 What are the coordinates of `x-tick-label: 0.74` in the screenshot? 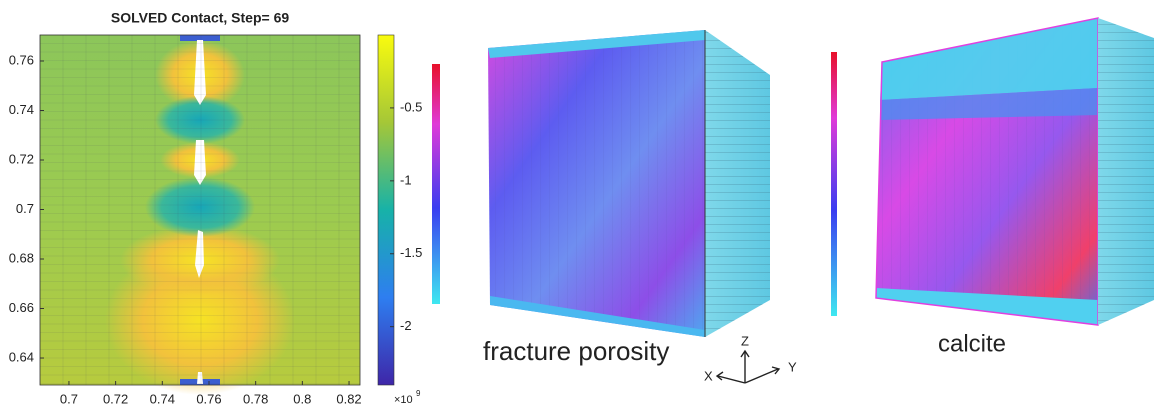 It's located at (162, 398).